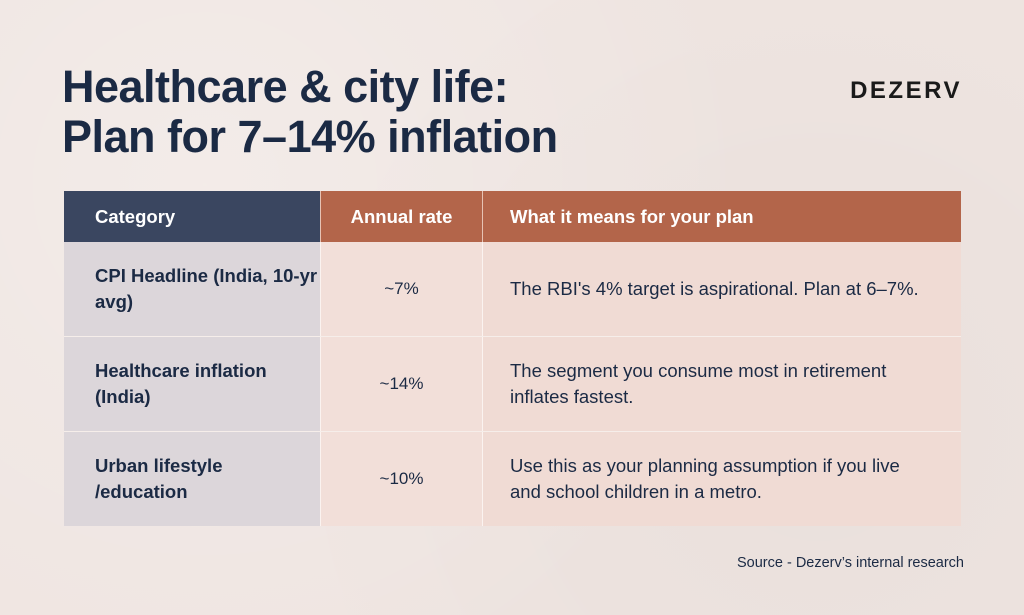 This screenshot has height=615, width=1024. What do you see at coordinates (906, 90) in the screenshot?
I see `brand-logo: DEZERV` at bounding box center [906, 90].